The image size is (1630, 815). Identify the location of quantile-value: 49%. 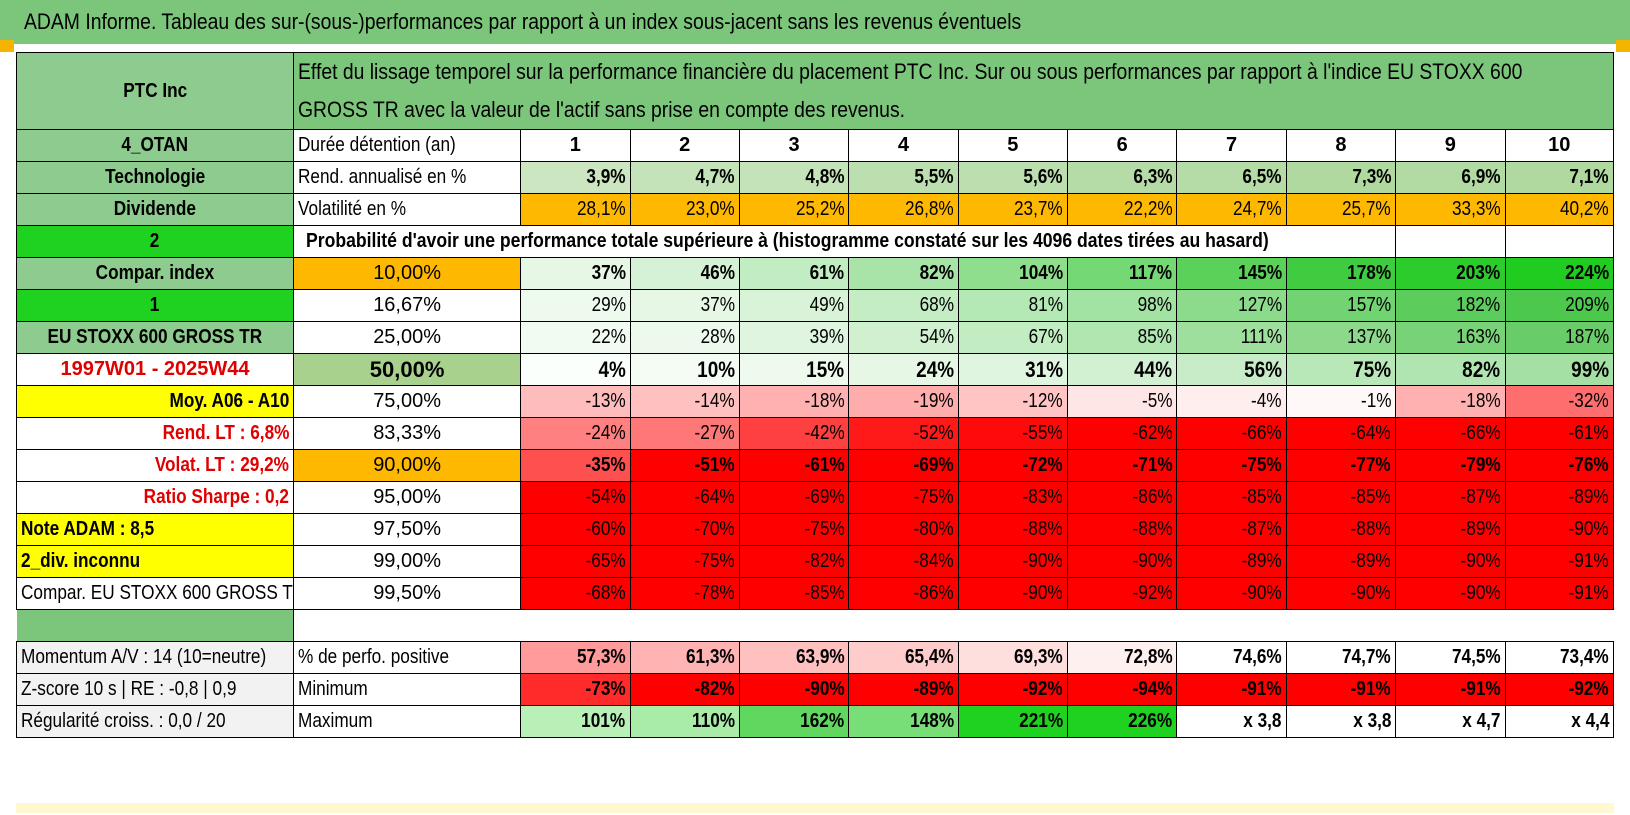
(794, 305).